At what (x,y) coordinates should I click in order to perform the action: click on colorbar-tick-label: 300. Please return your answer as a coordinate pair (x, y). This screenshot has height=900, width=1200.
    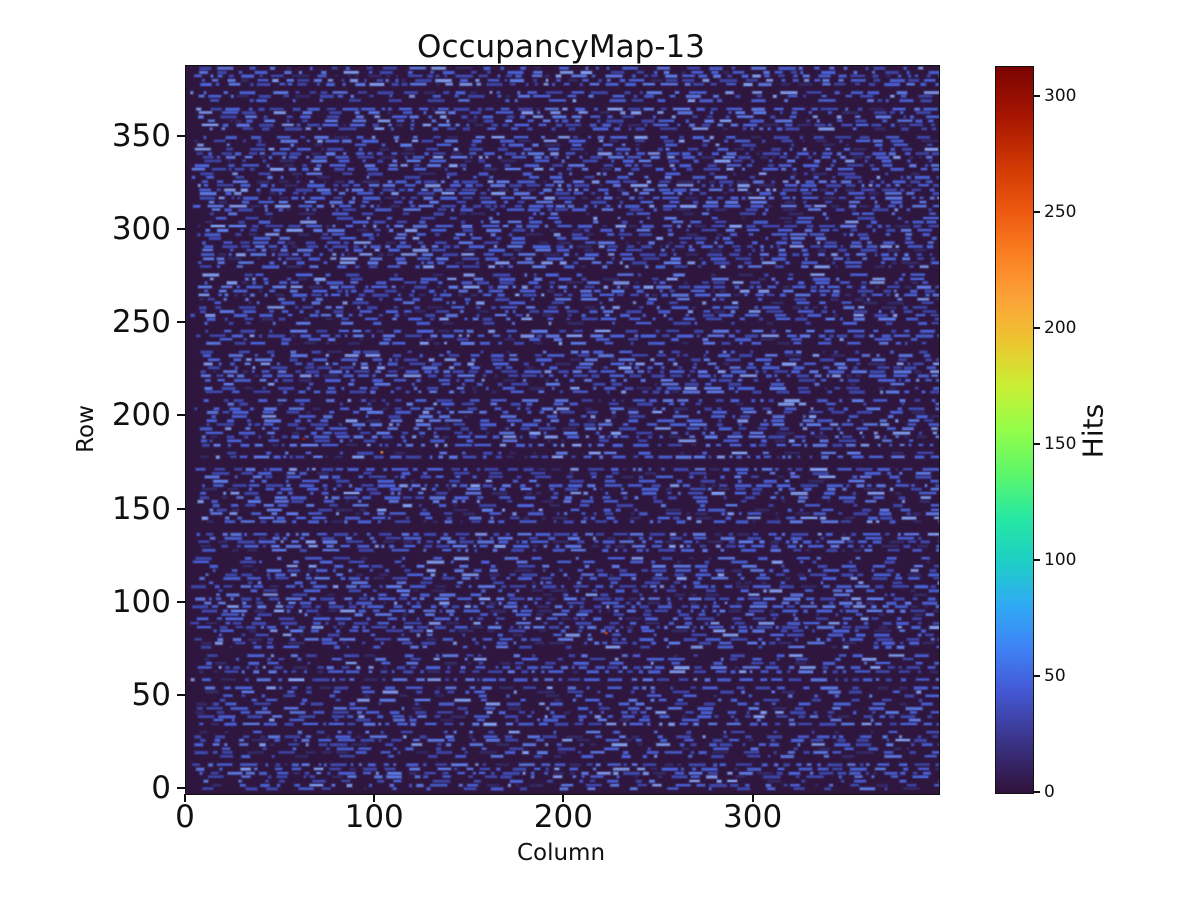
    Looking at the image, I should click on (1060, 96).